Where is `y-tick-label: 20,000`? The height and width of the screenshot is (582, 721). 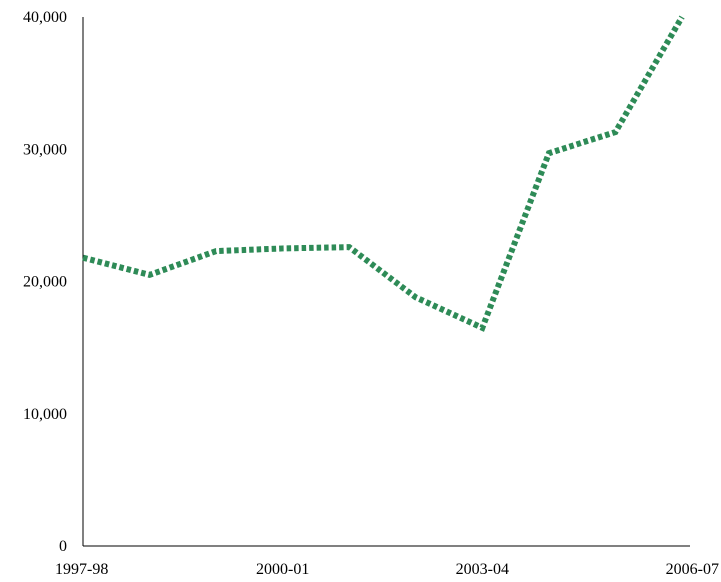
y-tick-label: 20,000 is located at coordinates (45, 282).